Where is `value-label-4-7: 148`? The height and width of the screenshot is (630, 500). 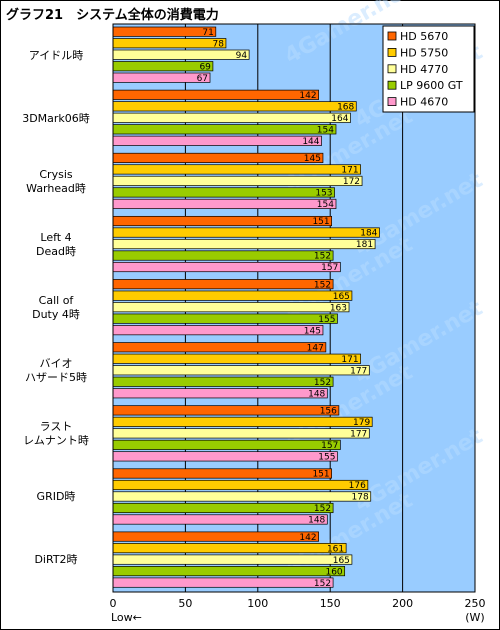 value-label-4-7: 148 is located at coordinates (316, 521).